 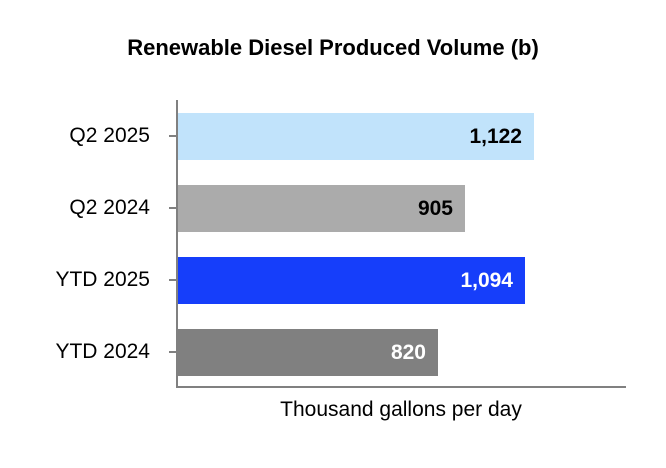 I want to click on chart-title: Renewable Diesel Produced Volume (b), so click(x=333, y=47).